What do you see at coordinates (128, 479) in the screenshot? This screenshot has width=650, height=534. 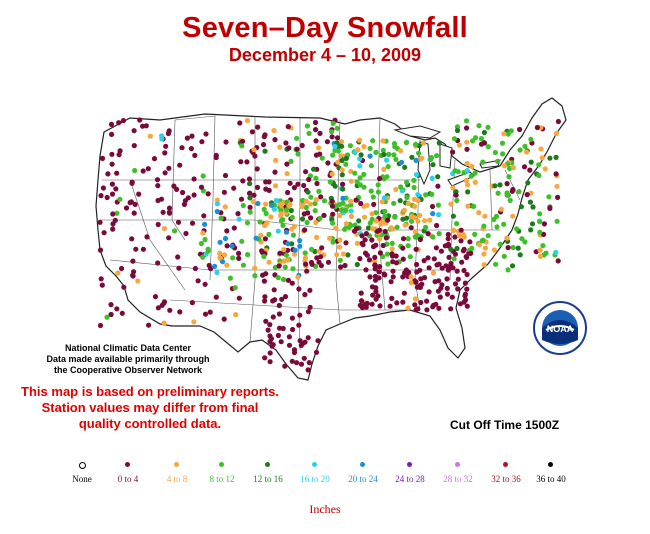 I see `legend-label: 0 to 4` at bounding box center [128, 479].